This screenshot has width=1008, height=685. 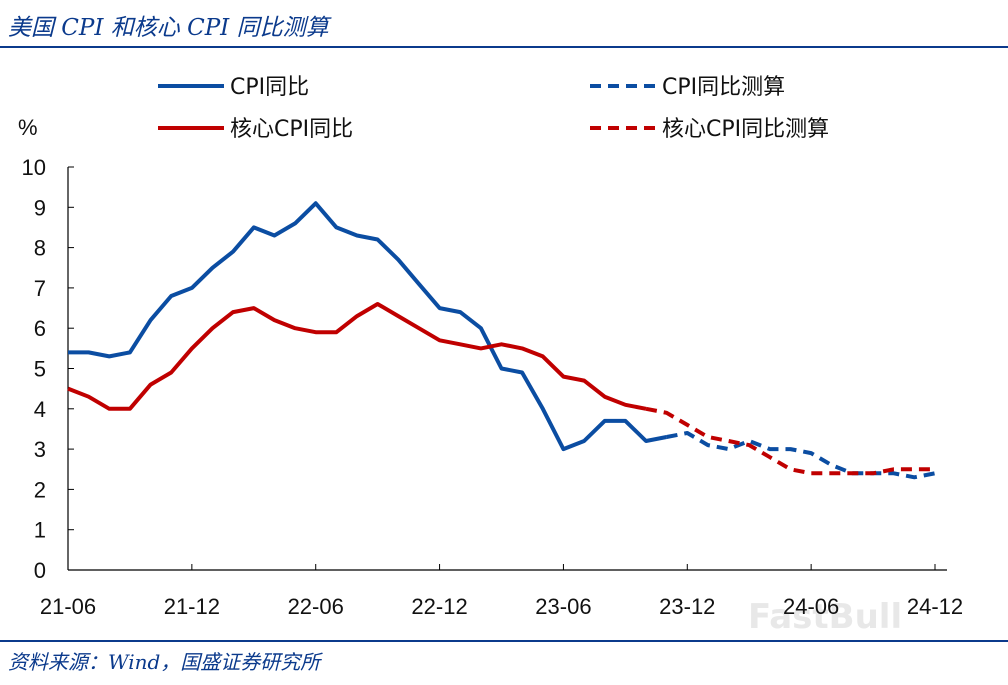 What do you see at coordinates (439, 606) in the screenshot?
I see `x-tick-label: 22-12` at bounding box center [439, 606].